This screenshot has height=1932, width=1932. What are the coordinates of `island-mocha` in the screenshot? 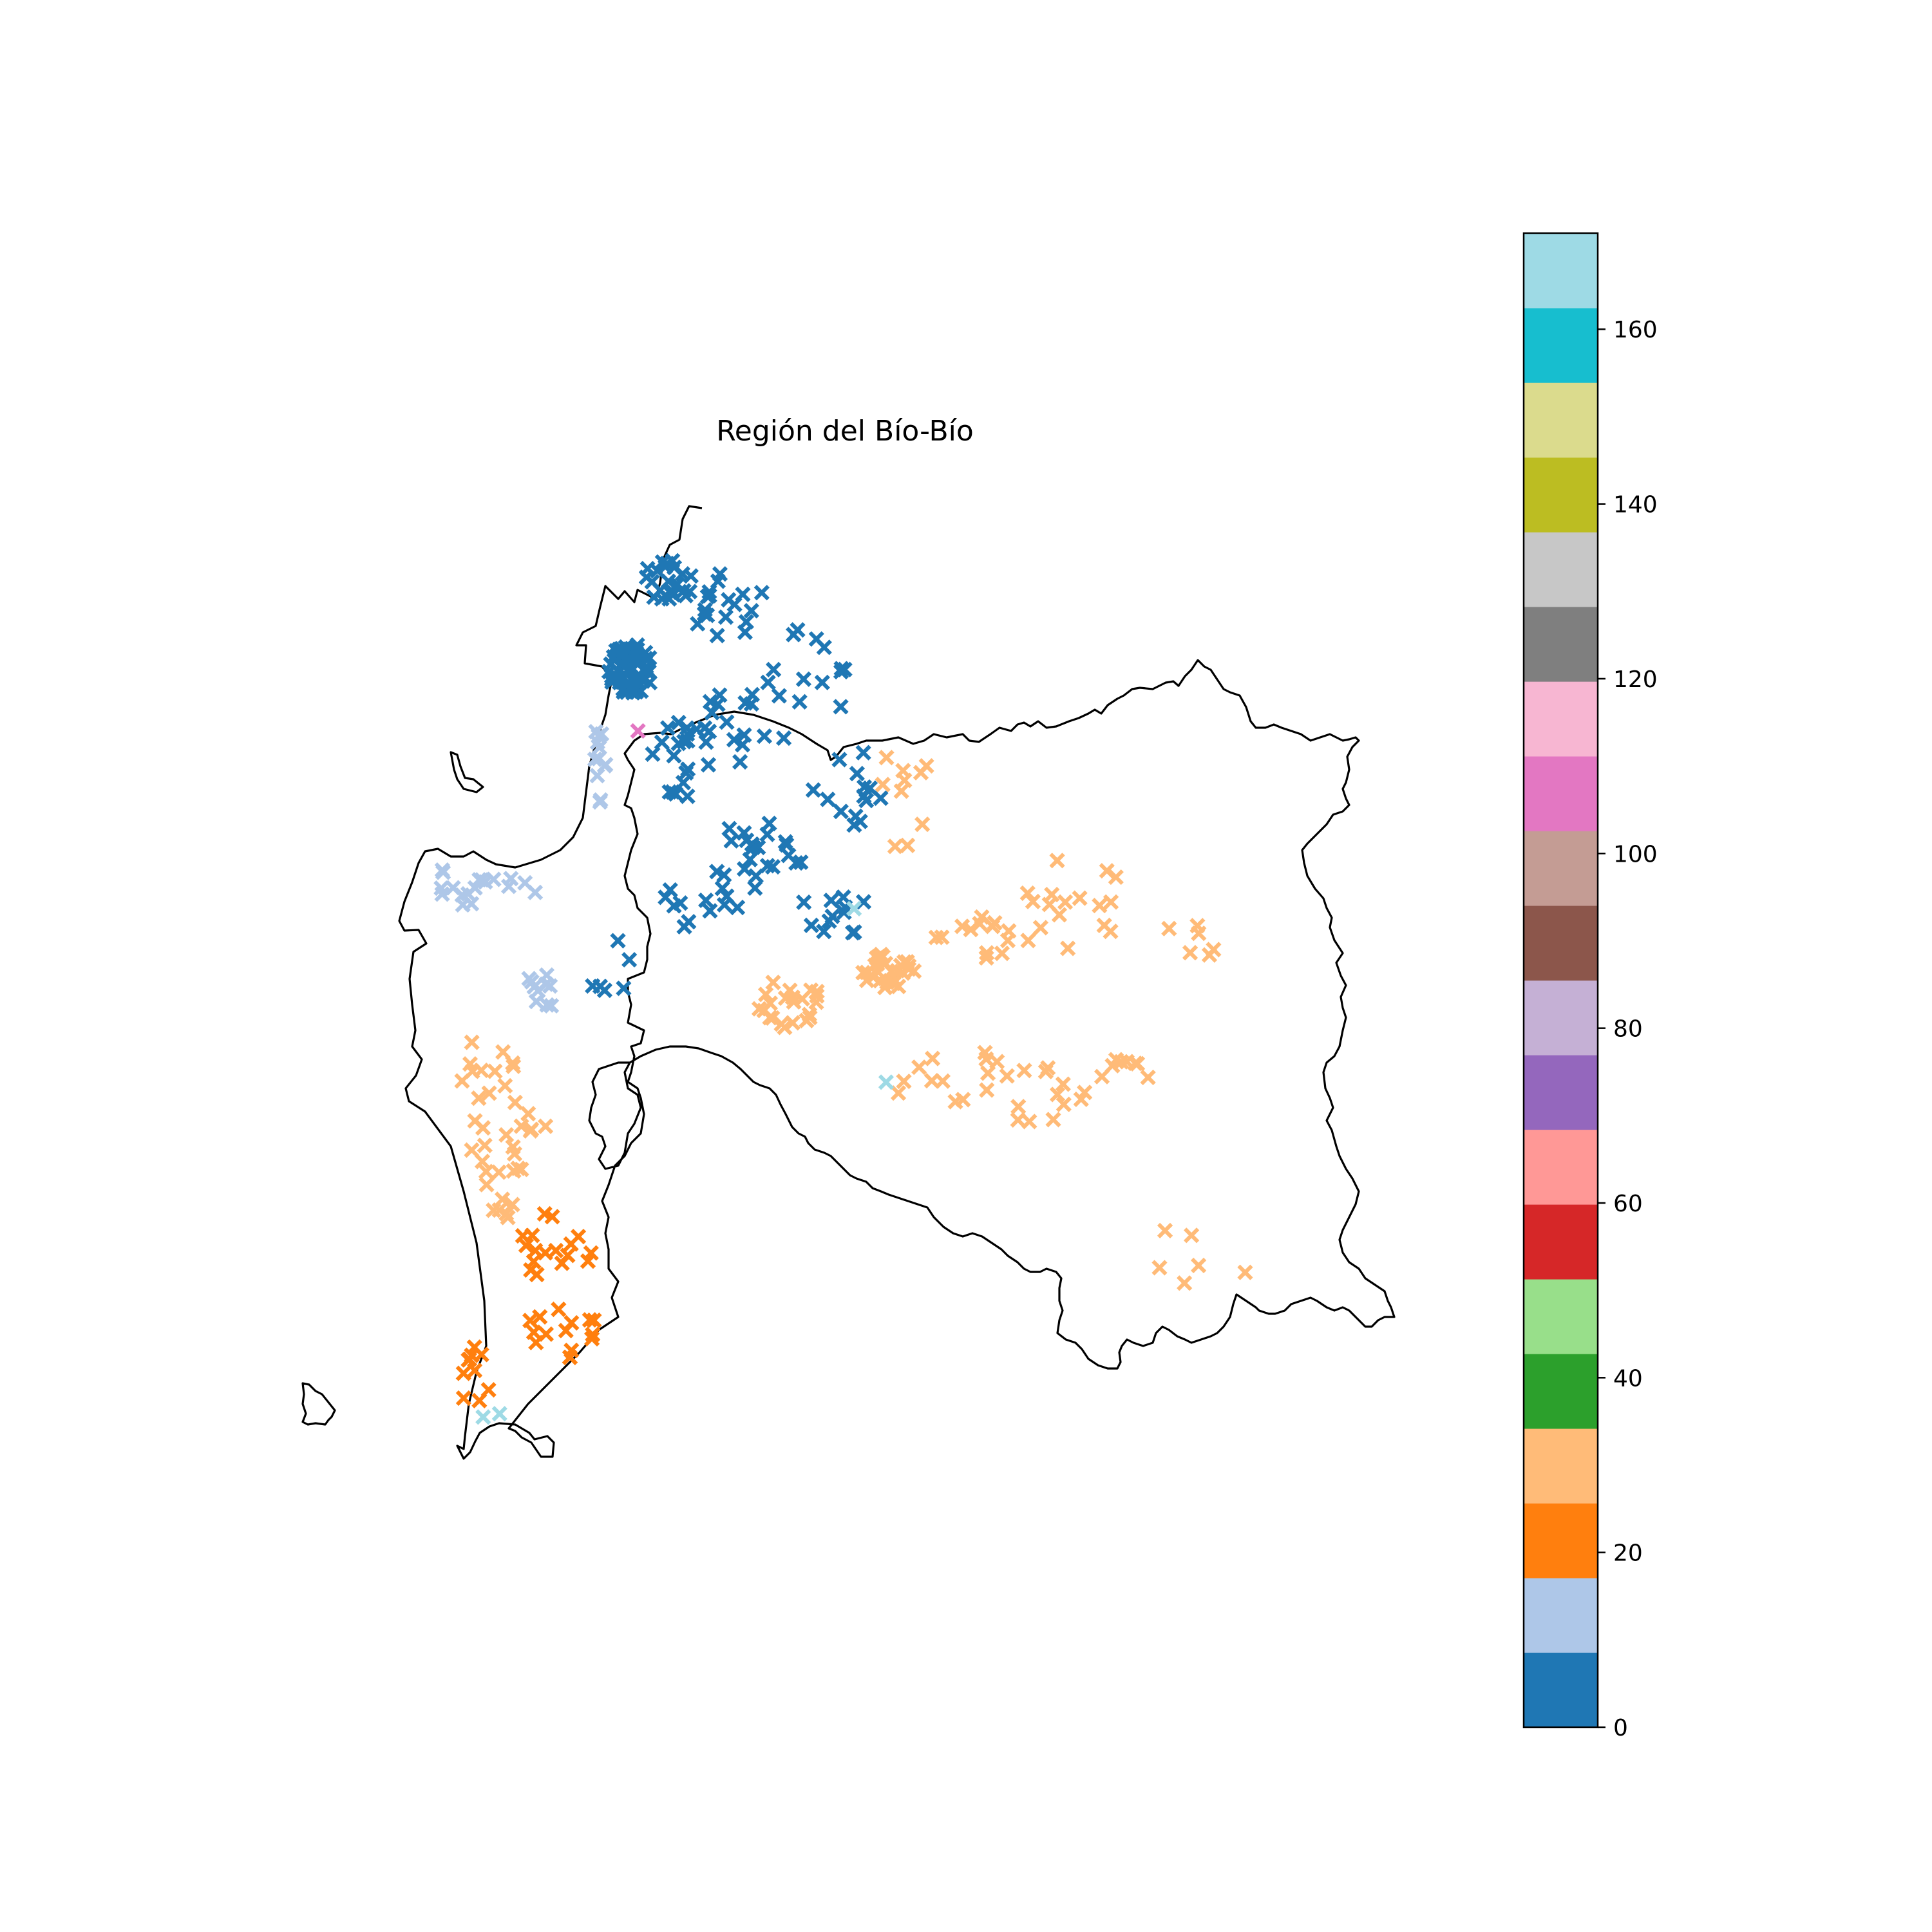 It's located at (318, 1404).